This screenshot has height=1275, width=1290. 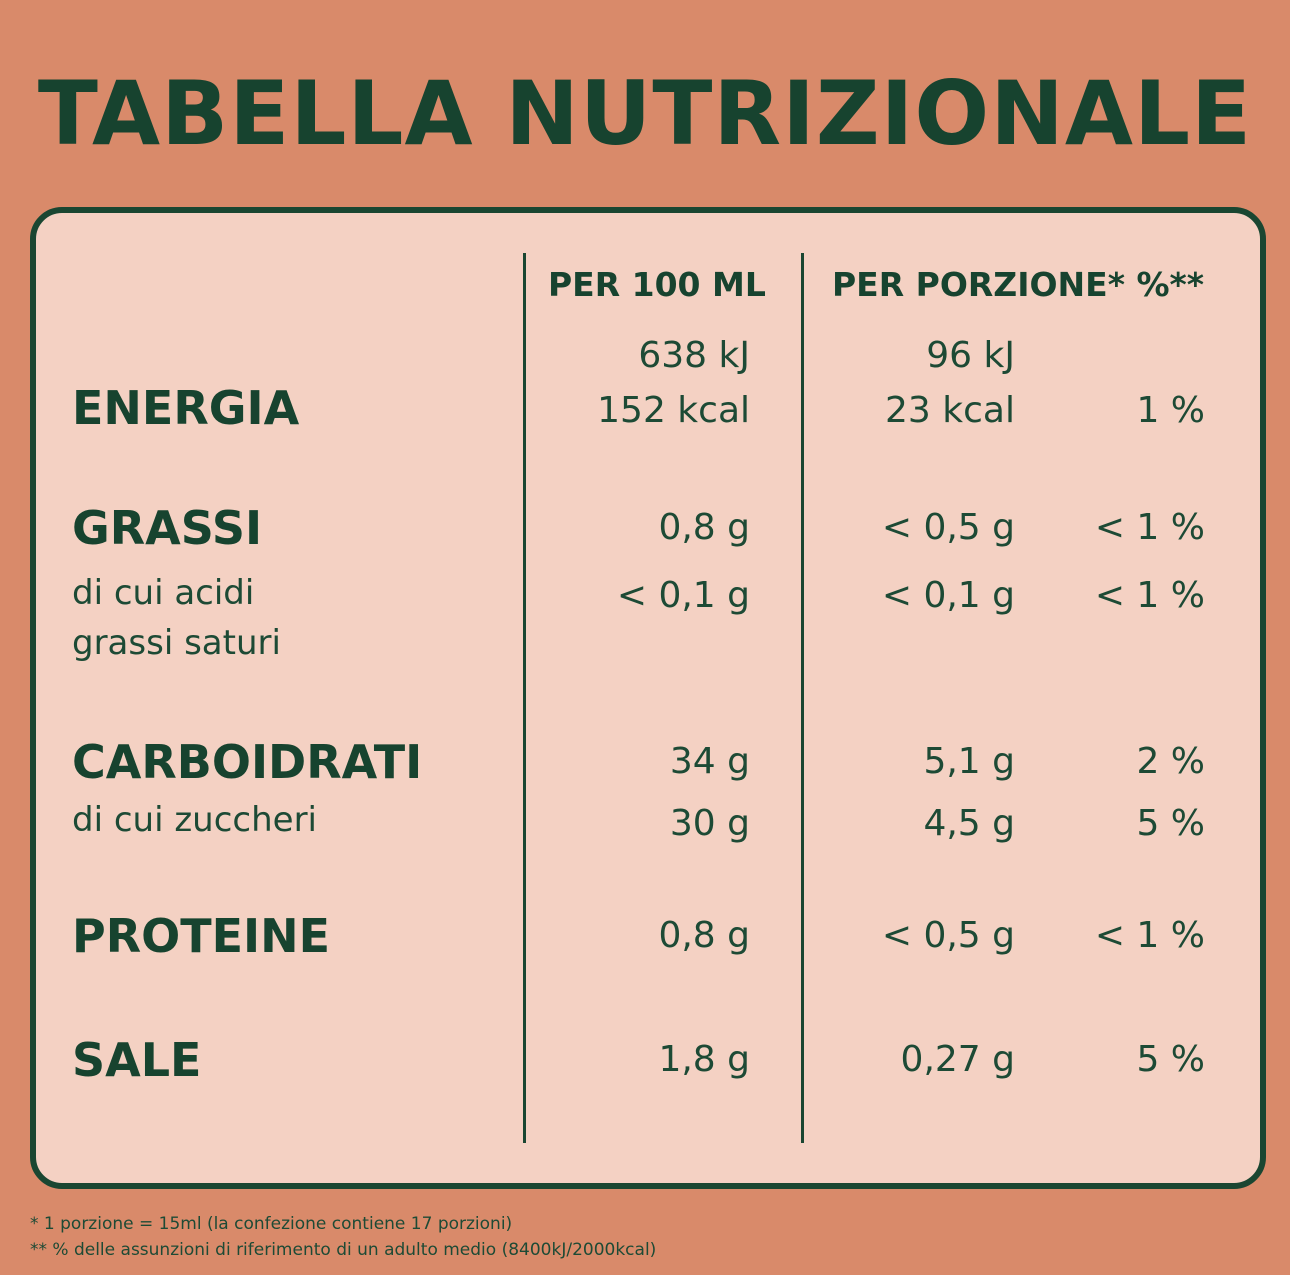 What do you see at coordinates (704, 935) in the screenshot?
I see `proteine-per100: 0,8 g` at bounding box center [704, 935].